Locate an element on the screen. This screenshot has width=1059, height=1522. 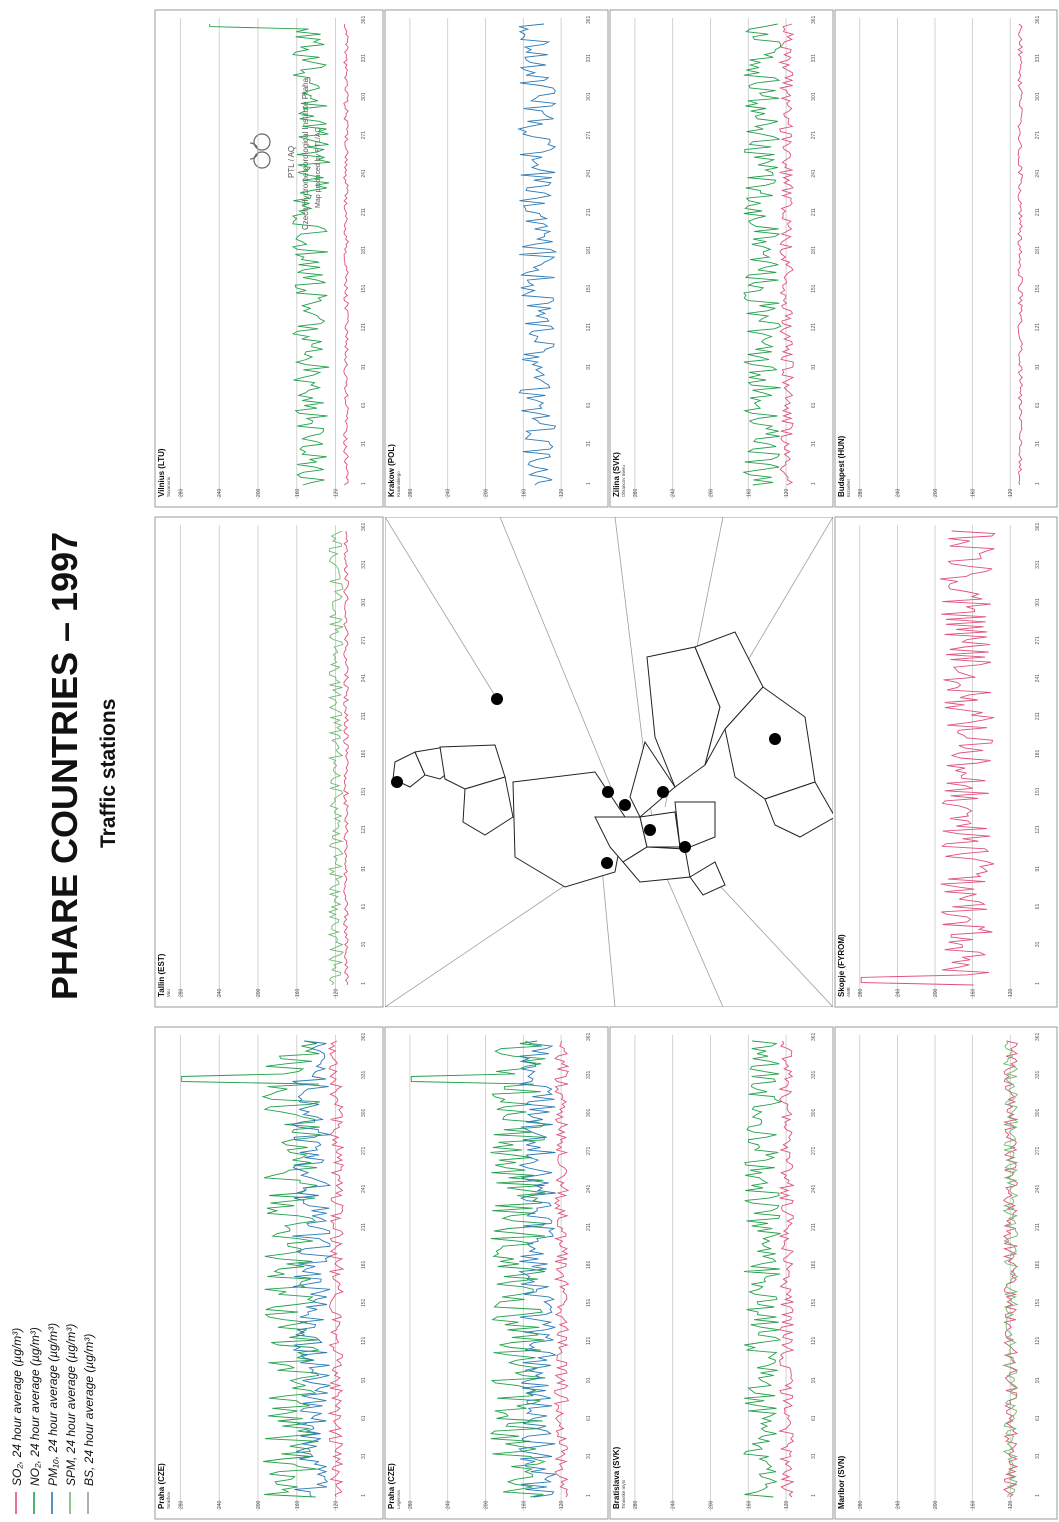
station-name: Bratislava (SVK) is located at coordinates (616, 1477).